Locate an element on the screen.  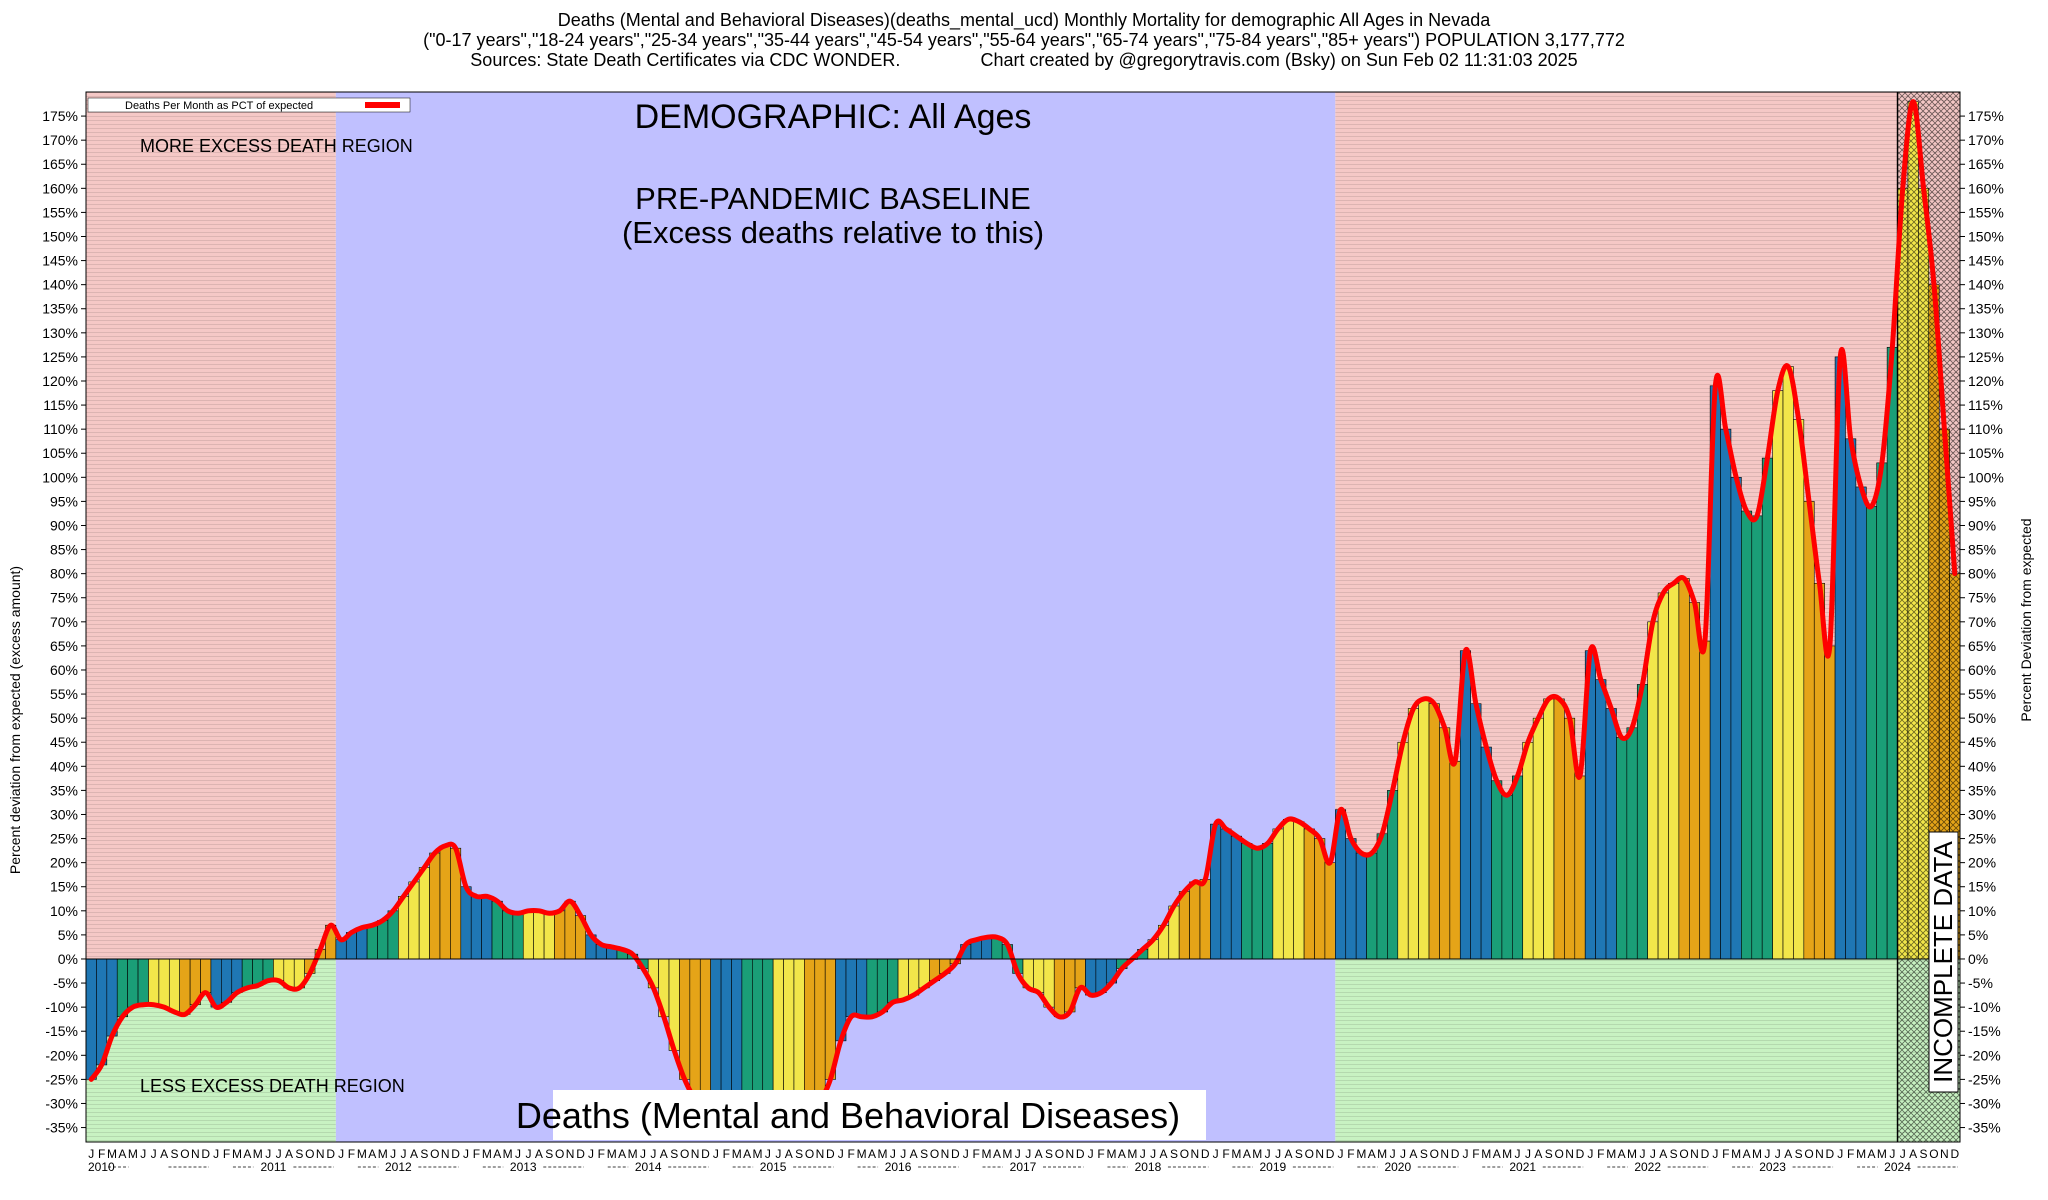
legend-label: Deaths Per Month as PCT of expected is located at coordinates (219, 106).